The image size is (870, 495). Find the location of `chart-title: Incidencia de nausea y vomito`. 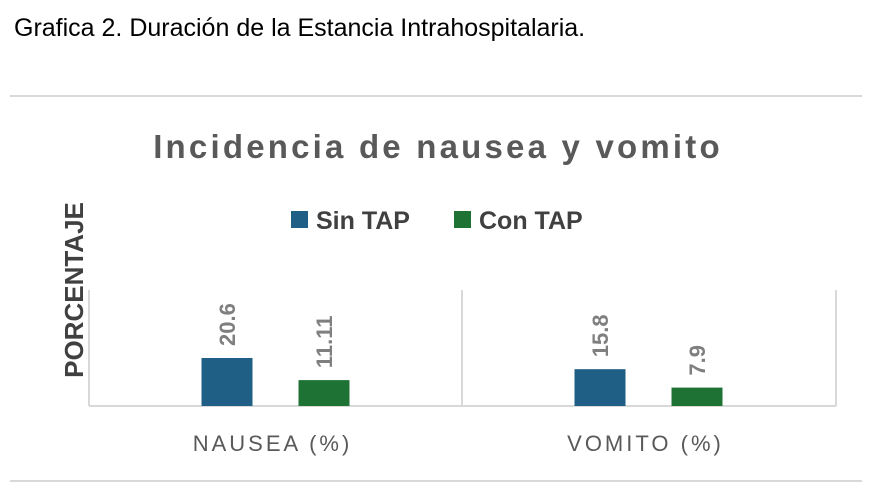

chart-title: Incidencia de nausea y vomito is located at coordinates (438, 146).